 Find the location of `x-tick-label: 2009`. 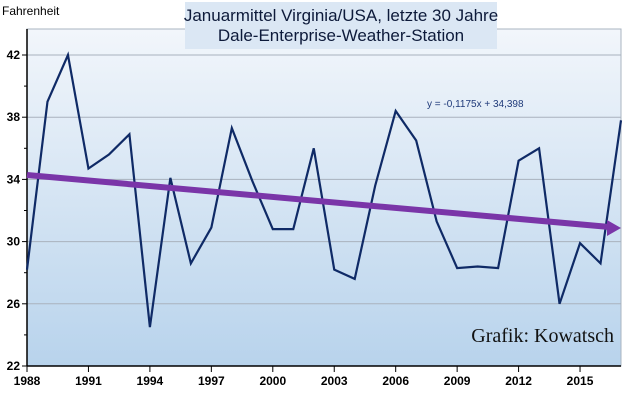

x-tick-label: 2009 is located at coordinates (457, 381).